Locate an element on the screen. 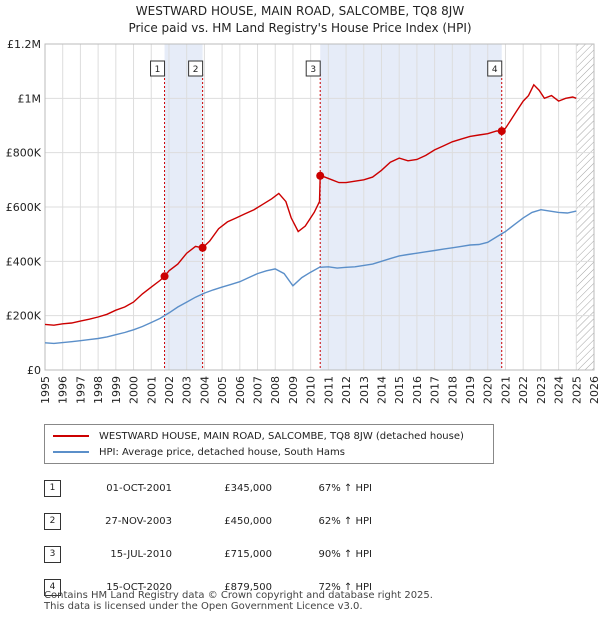 The image size is (600, 620). x-tick-label: 1995 is located at coordinates (45, 390).